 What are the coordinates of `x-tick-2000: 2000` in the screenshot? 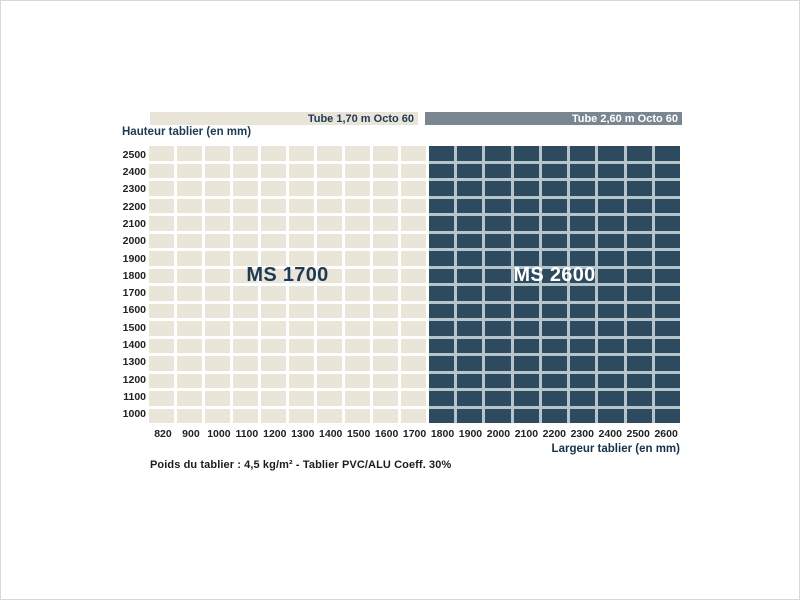 It's located at (498, 434).